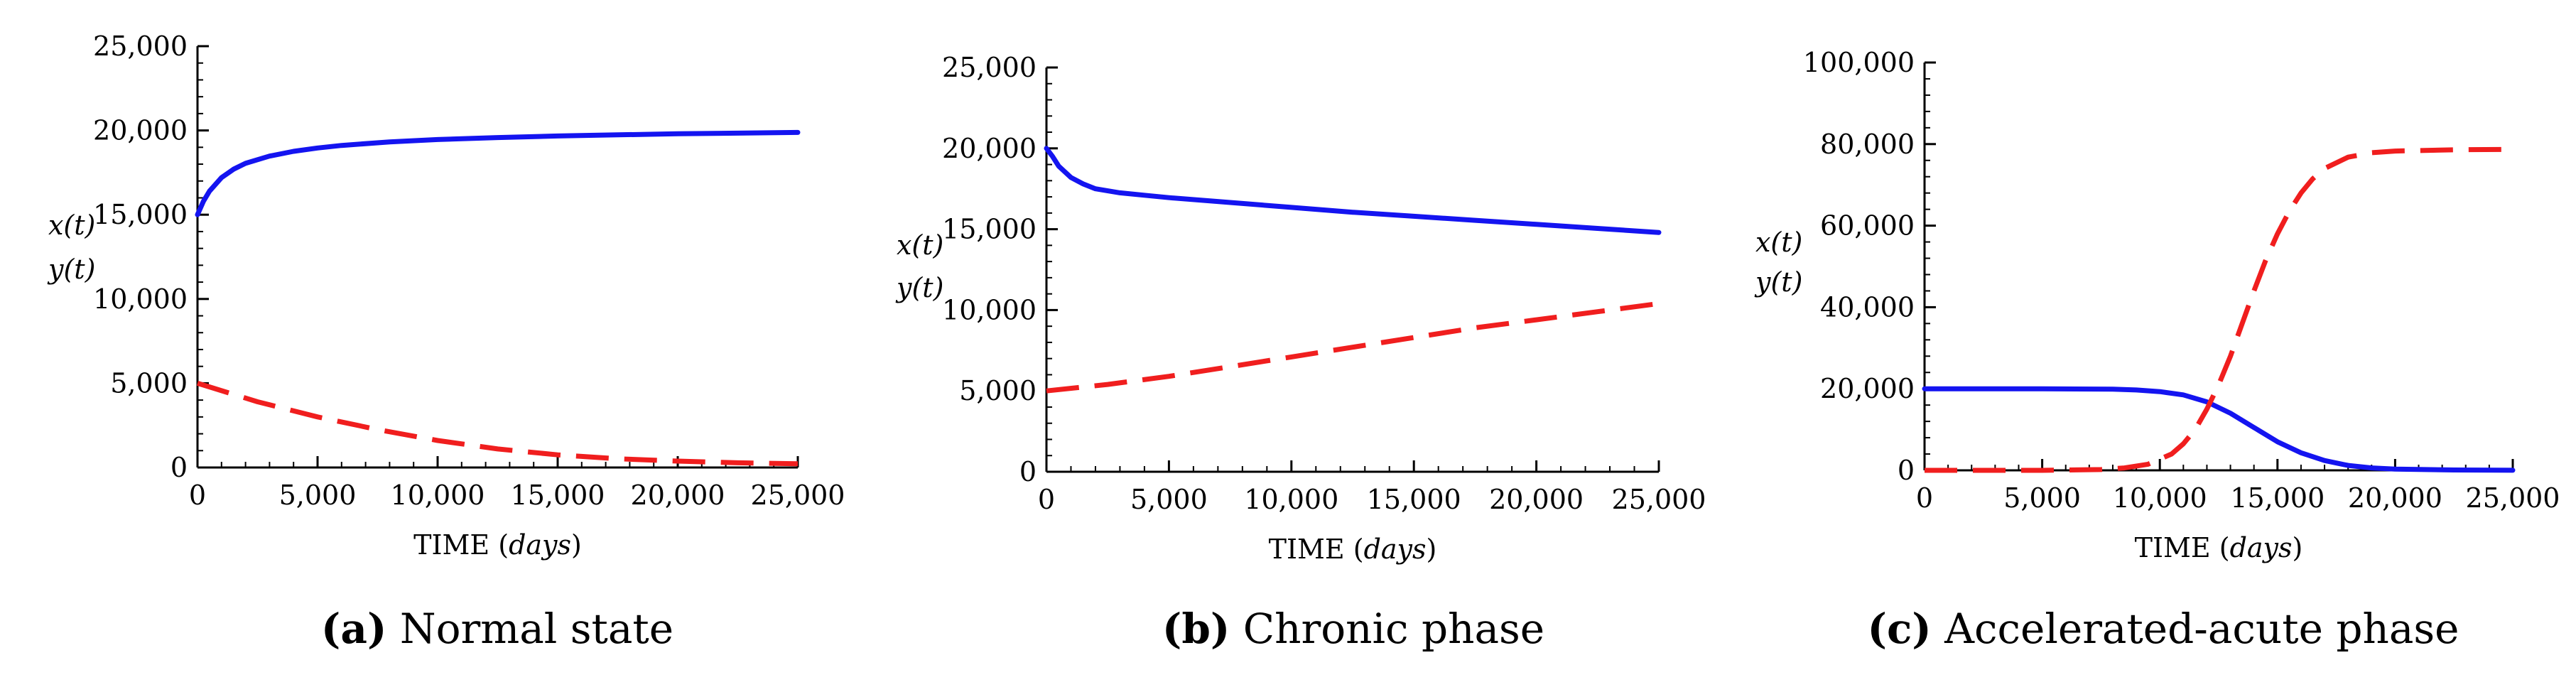 The height and width of the screenshot is (692, 2576). I want to click on panel-caption-label: (a), so click(353, 629).